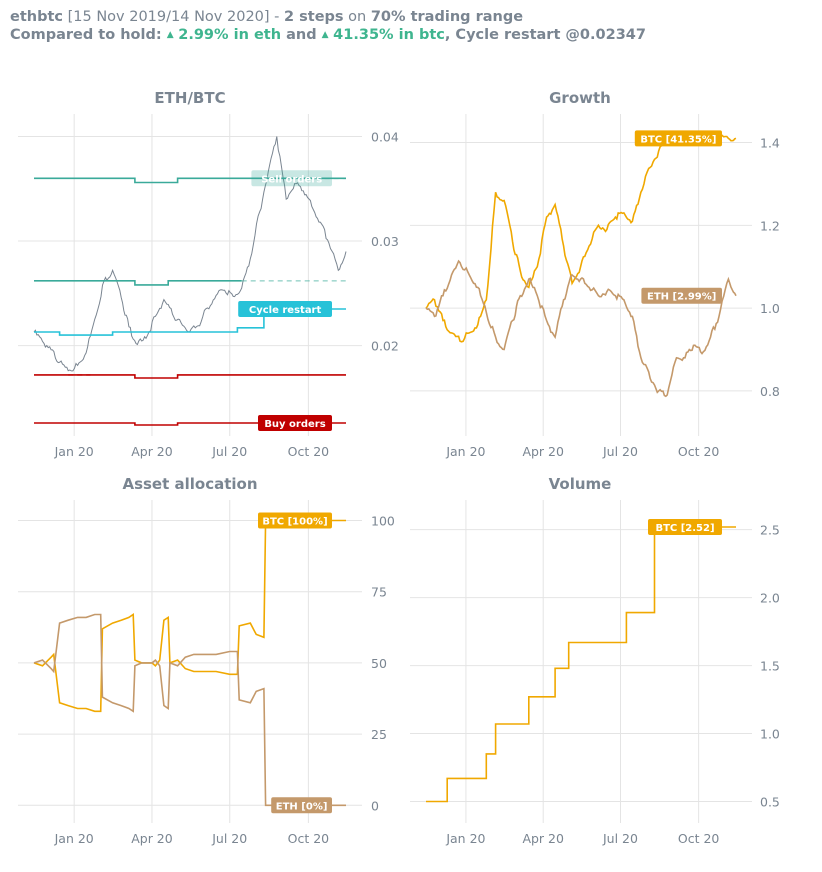 This screenshot has height=872, width=822. I want to click on compared-label: Compared to hold:, so click(88, 35).